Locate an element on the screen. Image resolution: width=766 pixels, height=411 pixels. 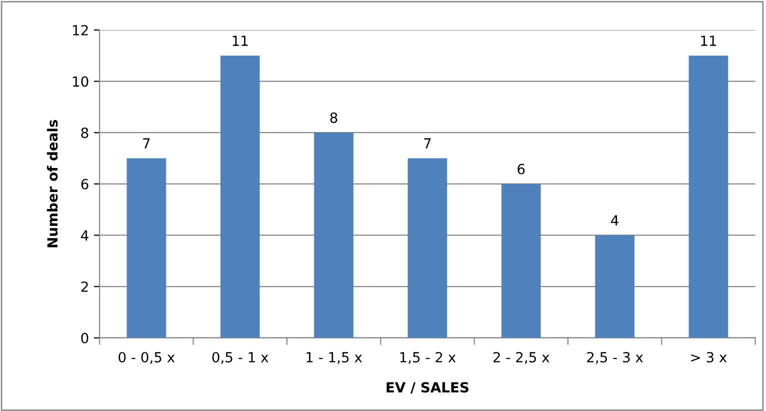
x-tick-label: 1,5 - 2 x is located at coordinates (428, 358).